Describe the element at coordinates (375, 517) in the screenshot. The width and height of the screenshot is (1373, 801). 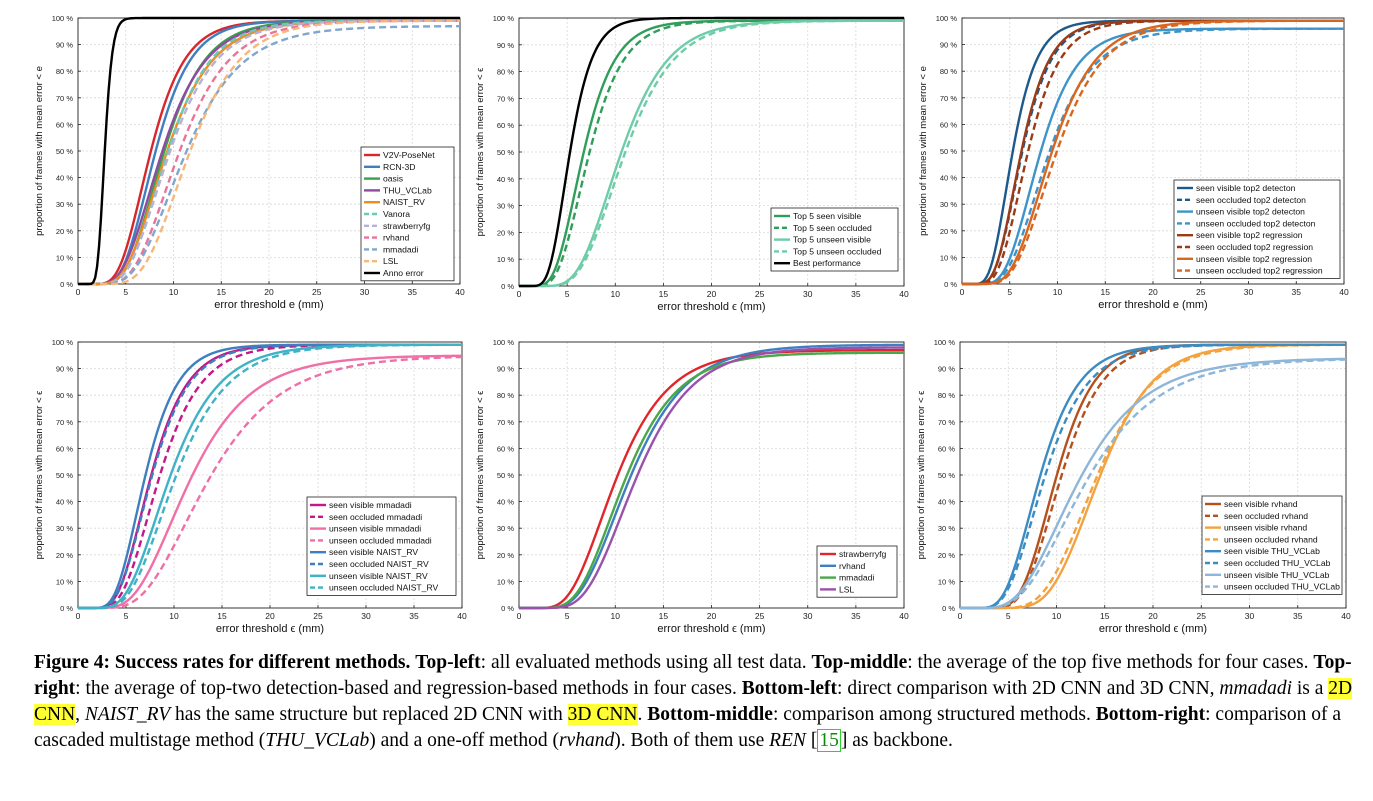
I see `legend-label: seen occluded mmadadi` at that location.